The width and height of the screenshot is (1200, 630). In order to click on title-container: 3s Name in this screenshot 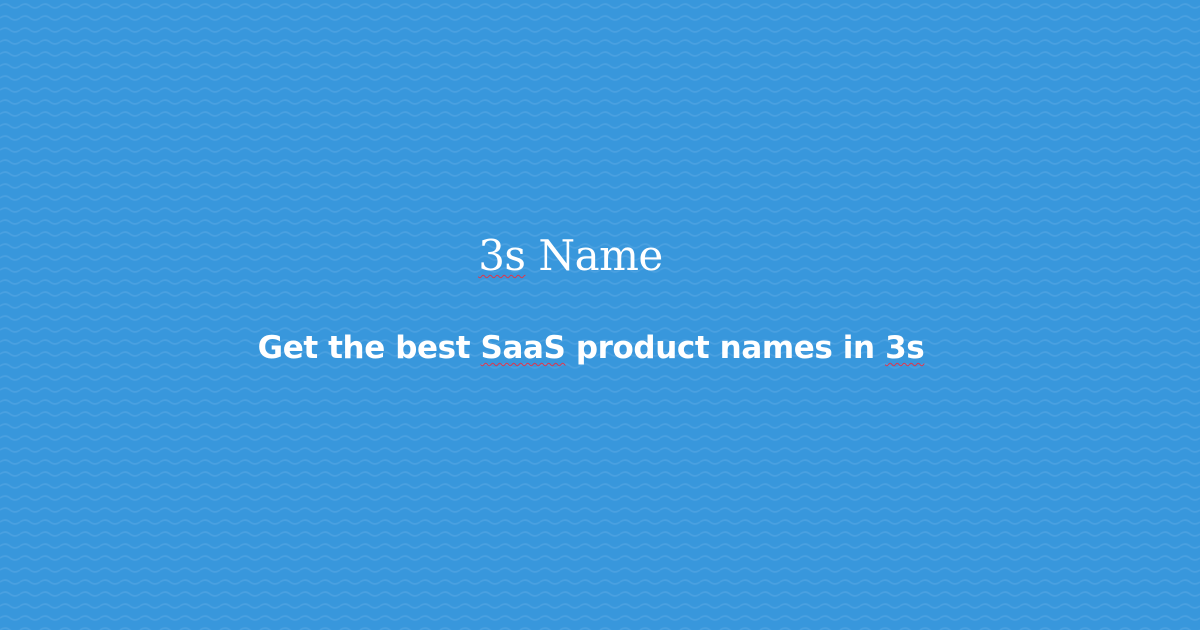, I will do `click(570, 256)`.